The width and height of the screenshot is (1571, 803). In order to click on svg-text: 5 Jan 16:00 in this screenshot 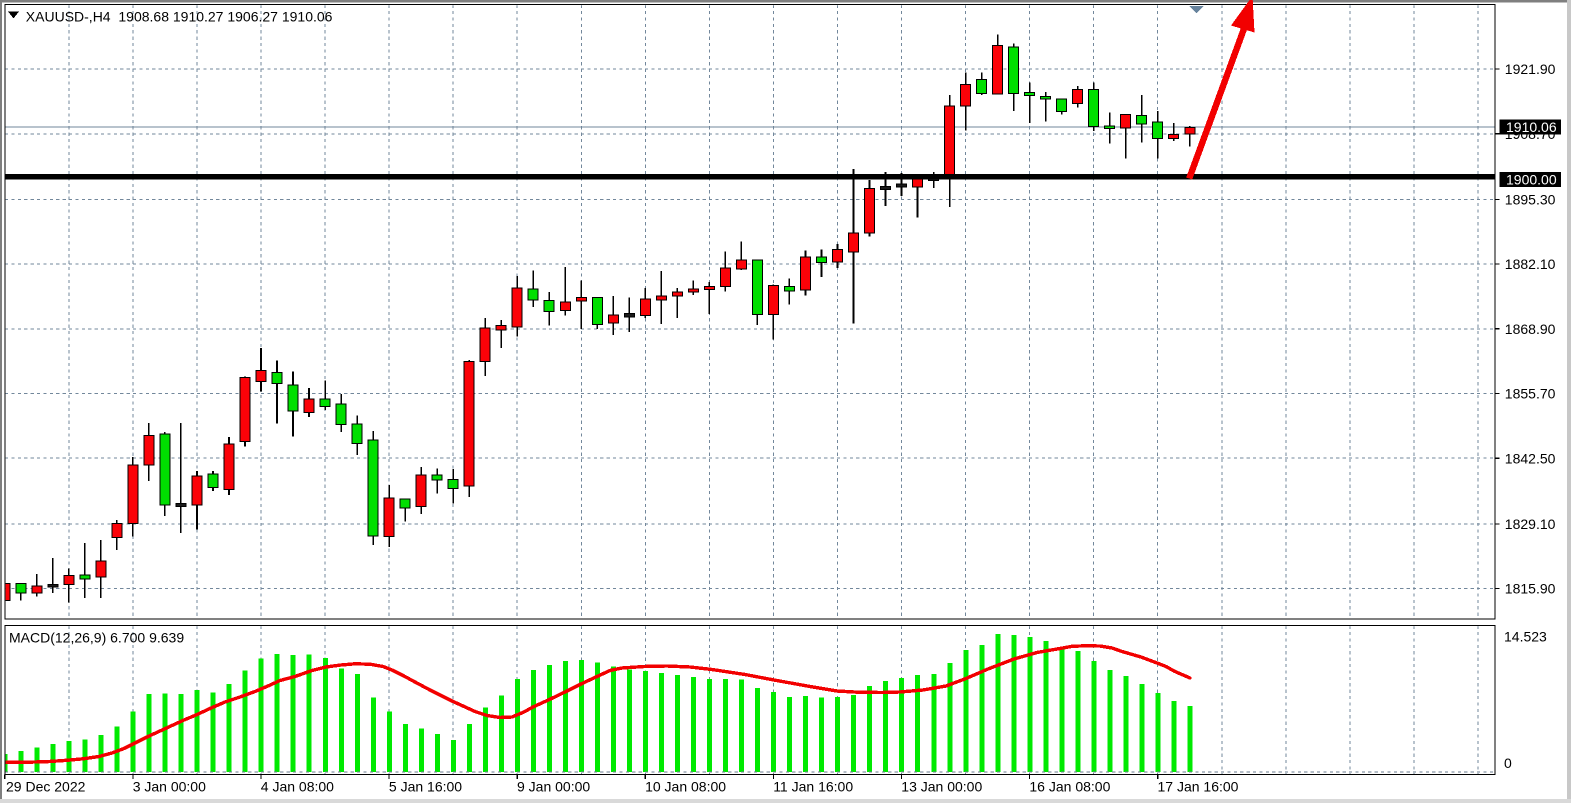, I will do `click(425, 787)`.